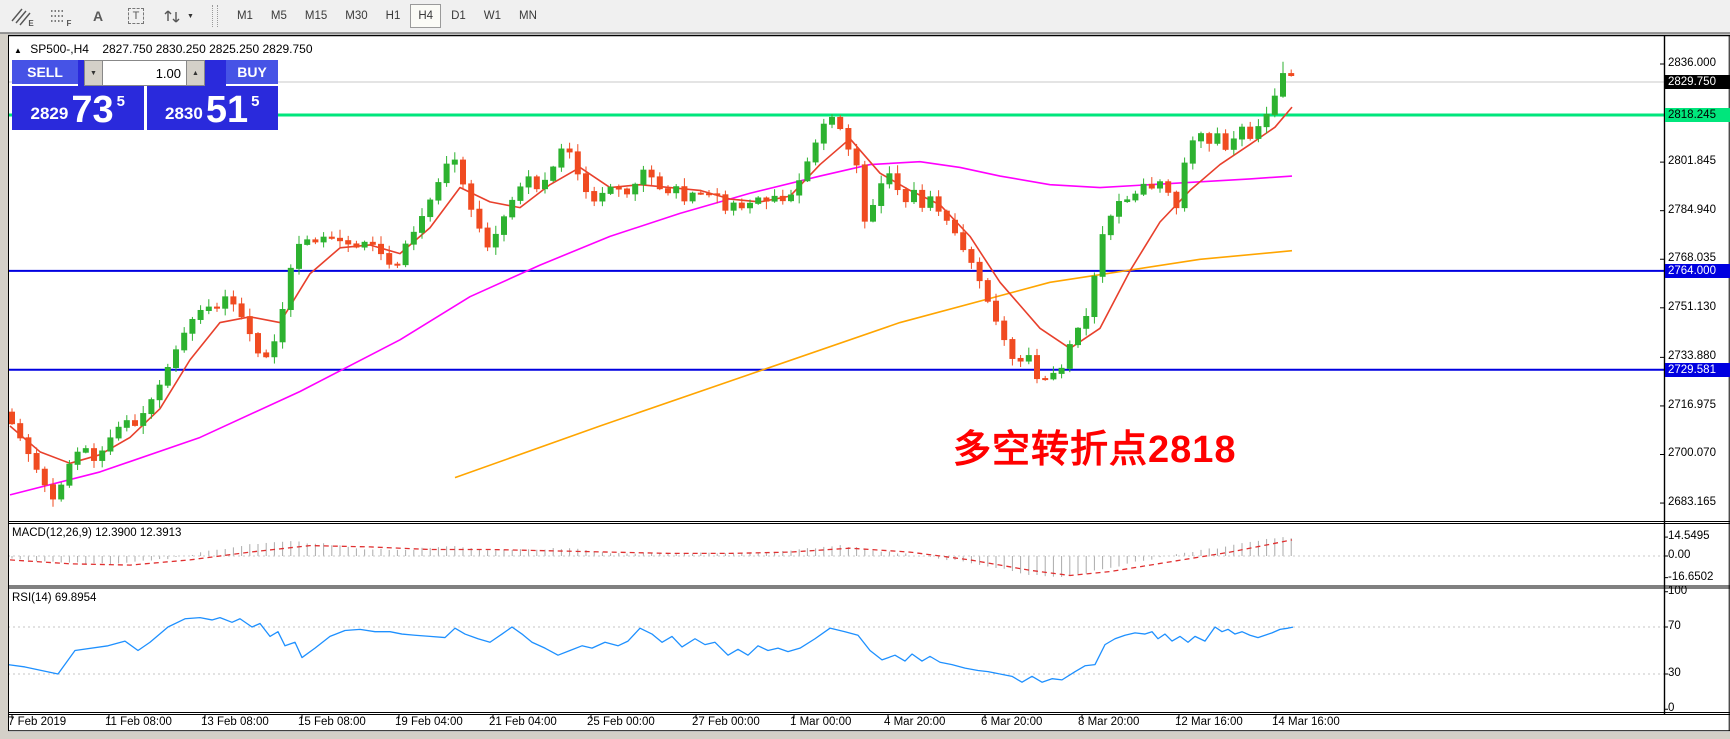  I want to click on volume-increase-button: ▲, so click(195, 73).